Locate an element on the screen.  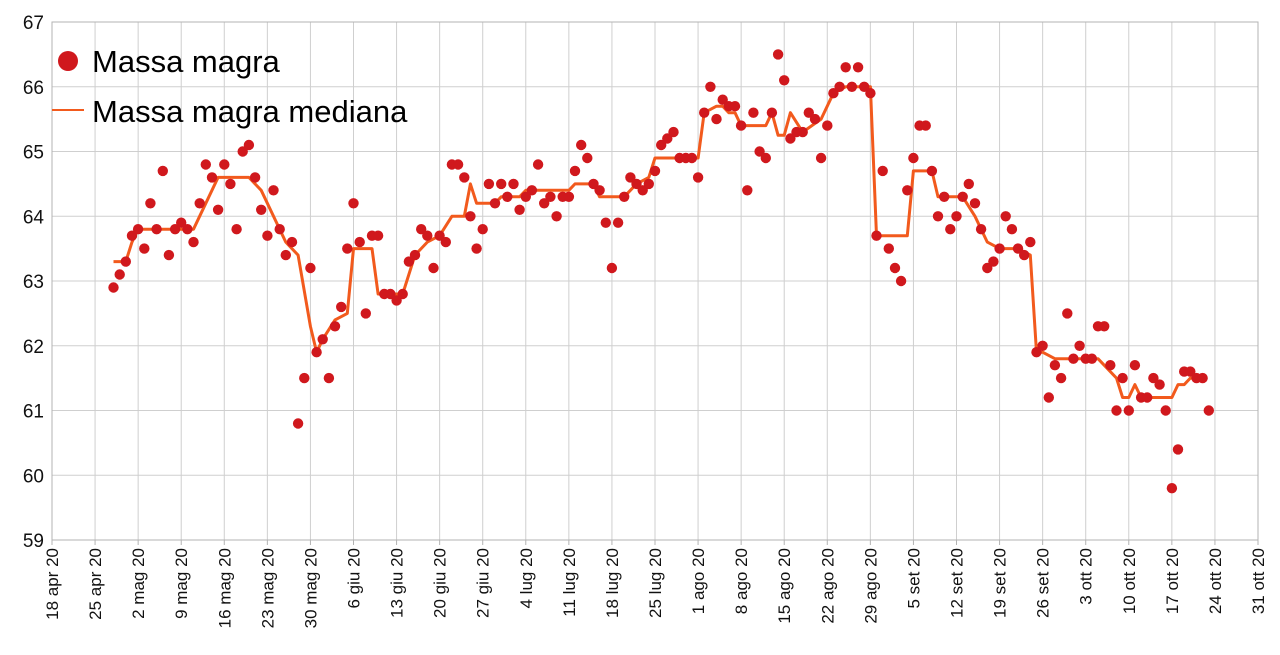
x-tick-label: 15 ago 20 is located at coordinates (784, 586).